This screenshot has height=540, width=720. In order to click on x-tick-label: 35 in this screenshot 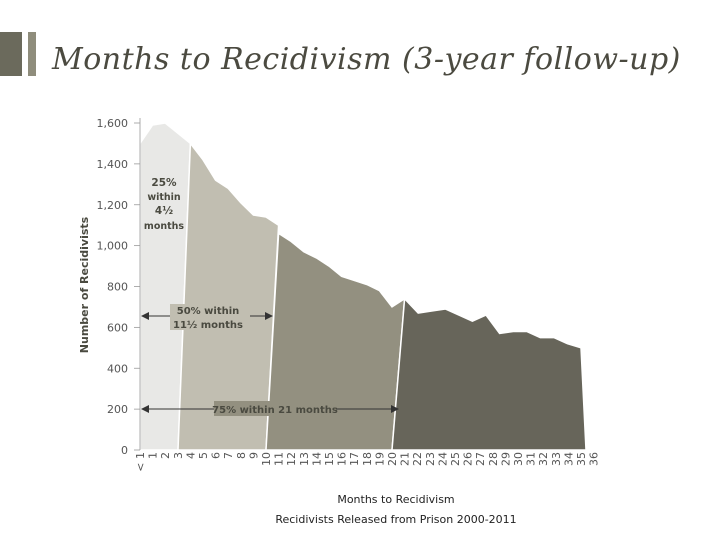, I will do `click(581, 459)`.